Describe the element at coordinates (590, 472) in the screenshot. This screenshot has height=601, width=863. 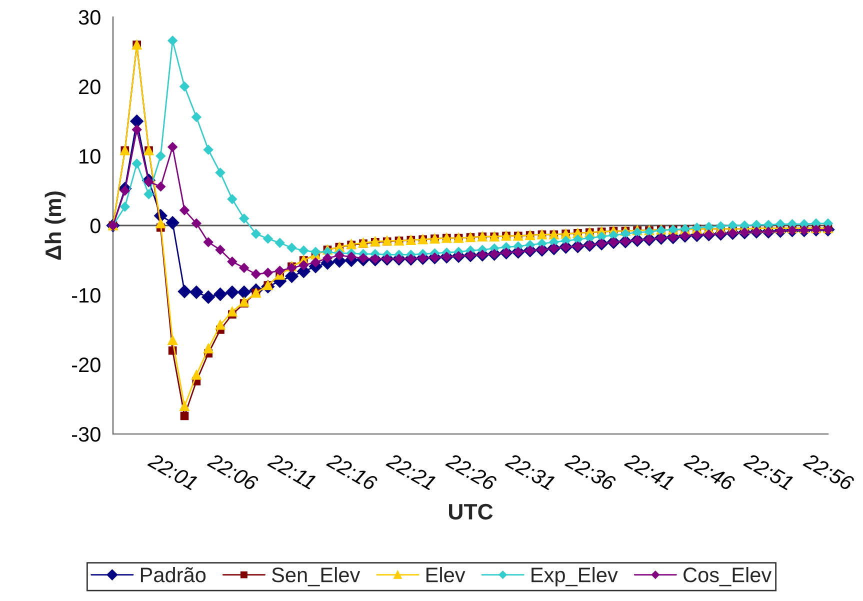
I see `x-tick-label: 22:36` at that location.